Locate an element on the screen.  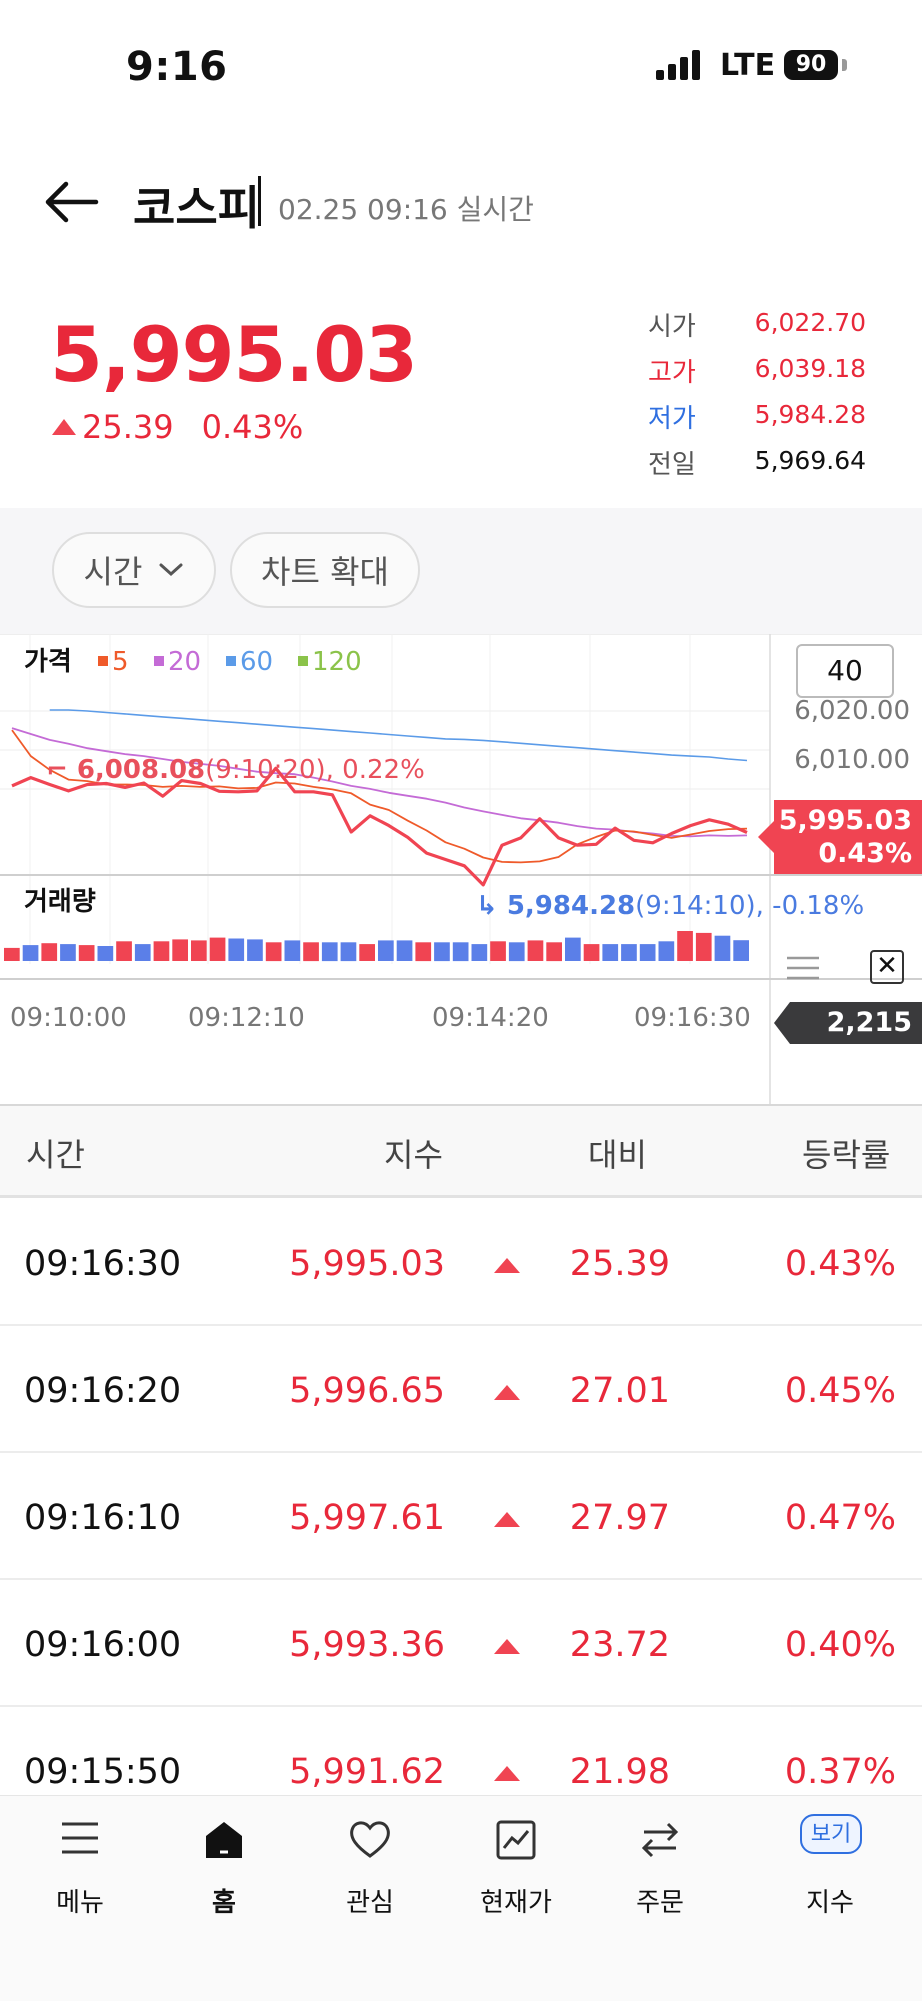
x-tick: 09:10:00 is located at coordinates (68, 1018).